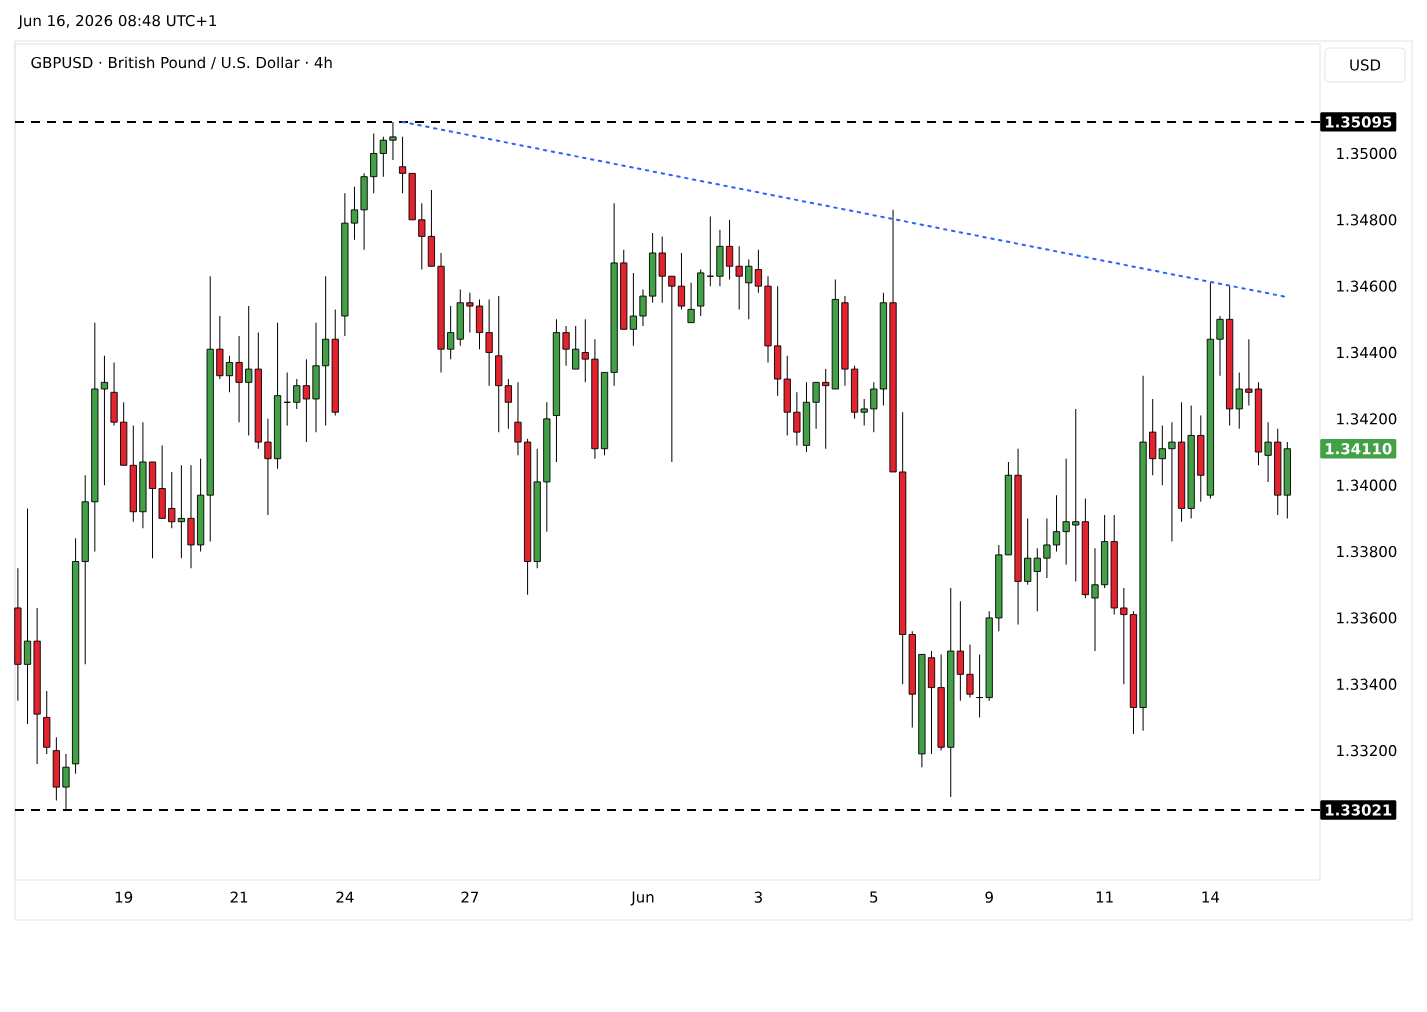 The width and height of the screenshot is (1427, 1012). Describe the element at coordinates (345, 897) in the screenshot. I see `x-tick-label: 24` at that location.